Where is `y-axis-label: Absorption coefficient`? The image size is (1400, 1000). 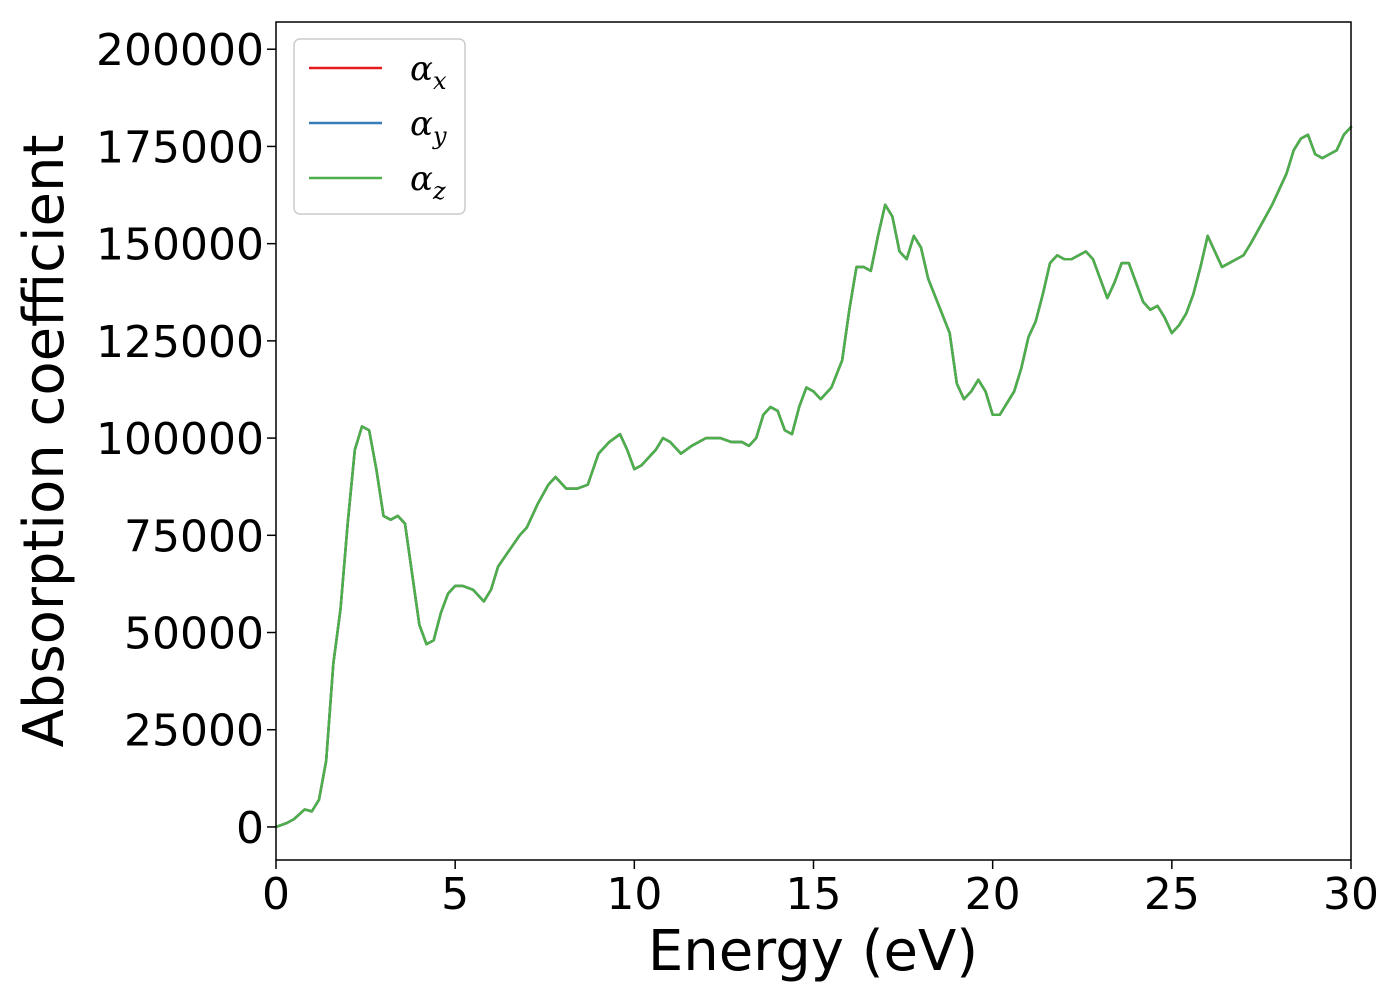
y-axis-label: Absorption coefficient is located at coordinates (44, 441).